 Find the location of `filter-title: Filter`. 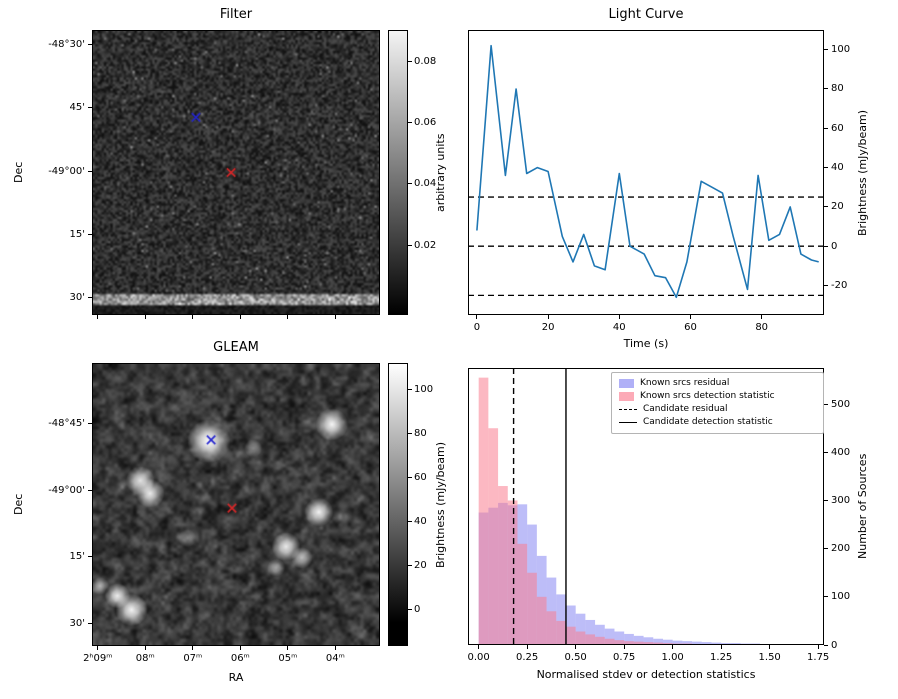

filter-title: Filter is located at coordinates (236, 14).